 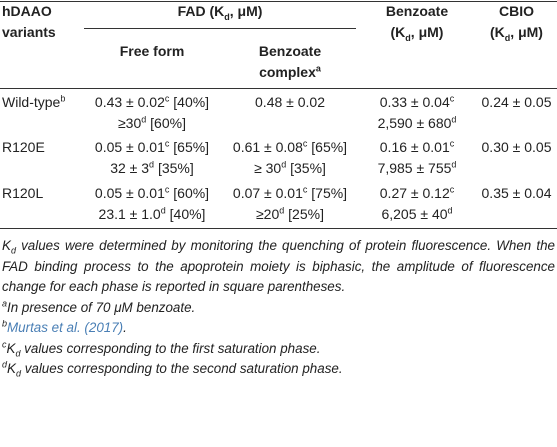 I want to click on text: hDAAO, so click(x=27, y=11).